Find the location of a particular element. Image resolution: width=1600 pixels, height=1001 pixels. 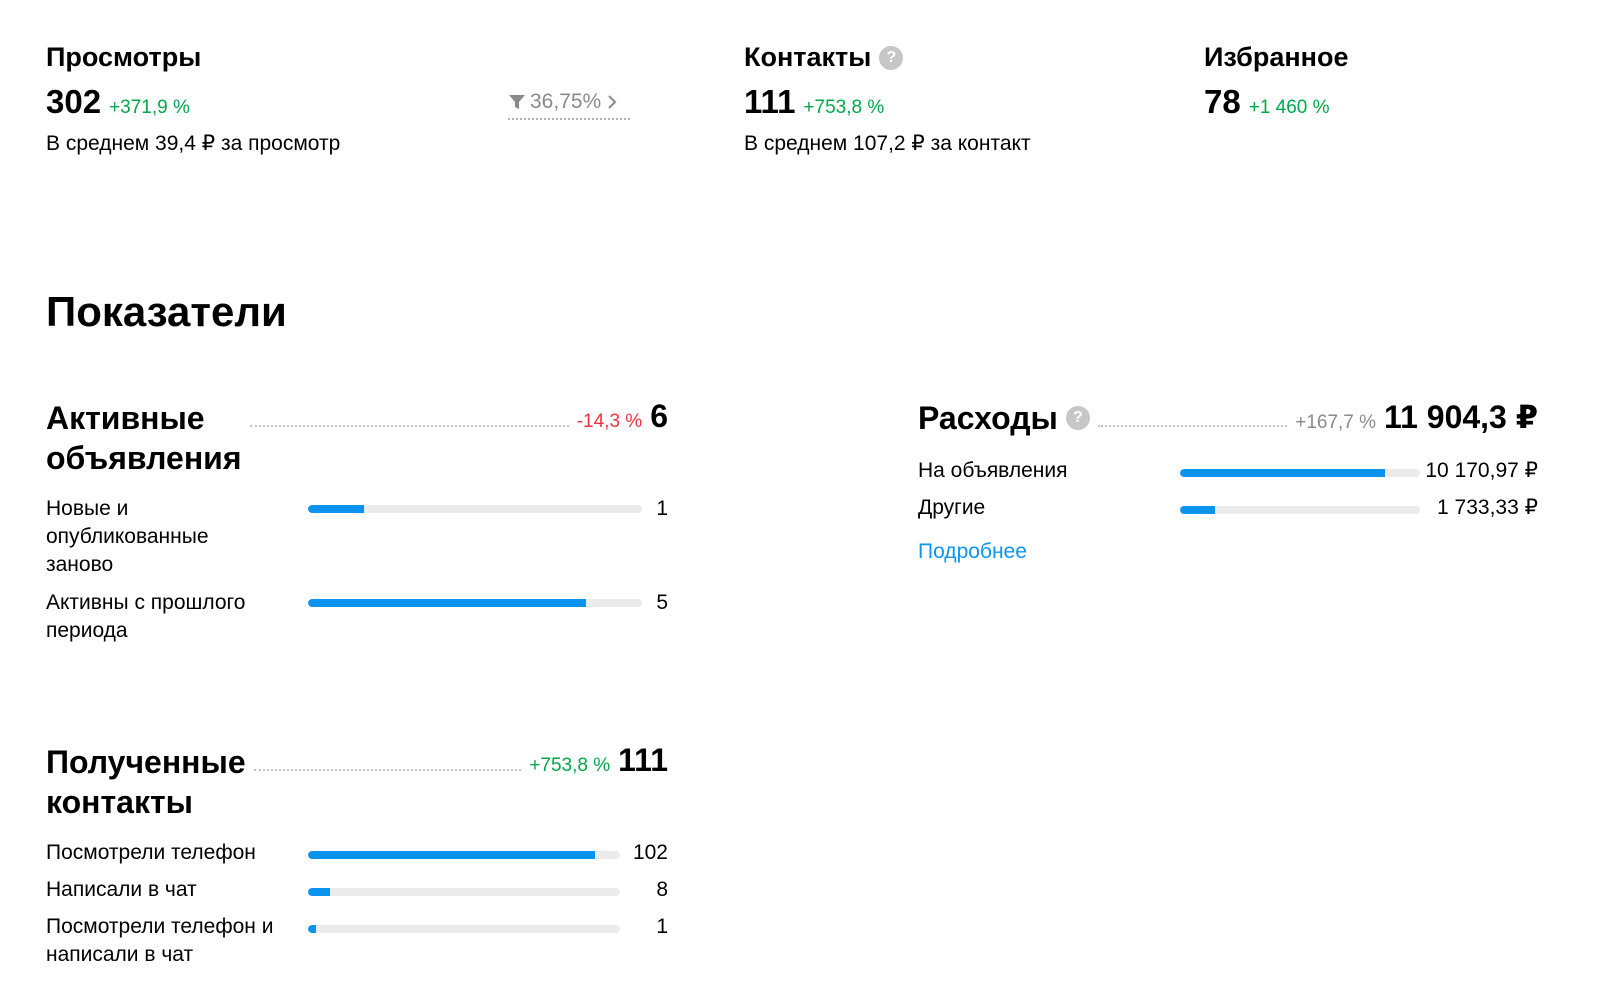

list-item: На объявления 10 170,97 ₽ is located at coordinates (1228, 472).